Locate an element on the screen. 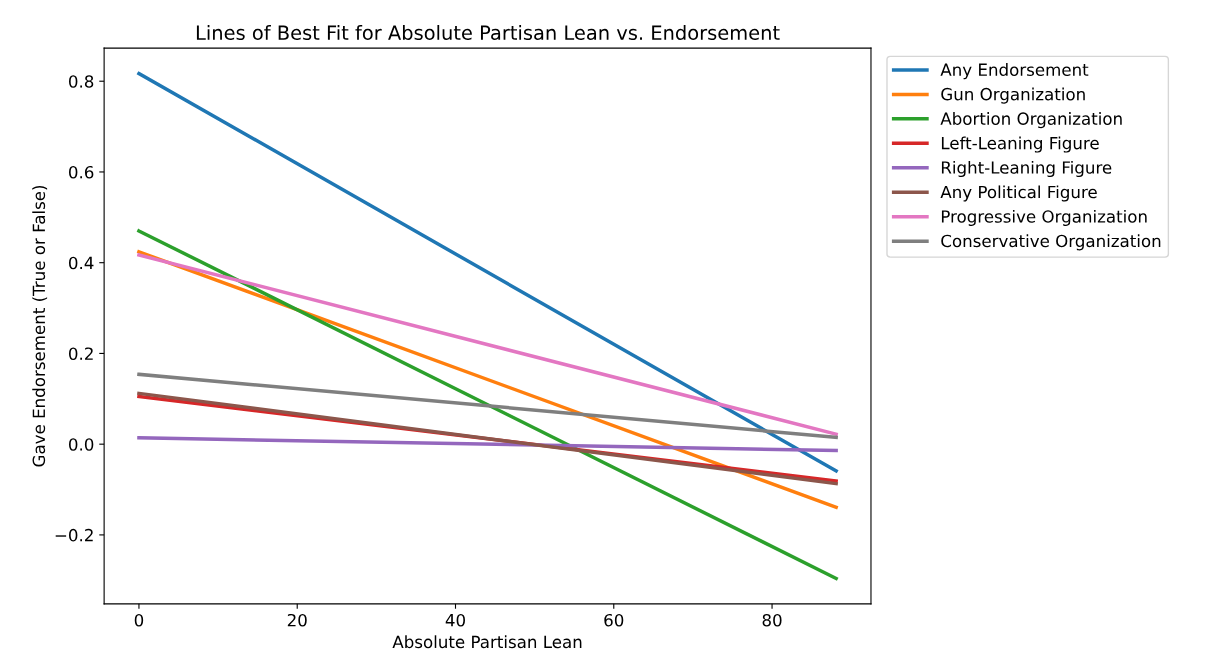 The width and height of the screenshot is (1225, 668). y-tick-label: 0.2 is located at coordinates (81, 353).